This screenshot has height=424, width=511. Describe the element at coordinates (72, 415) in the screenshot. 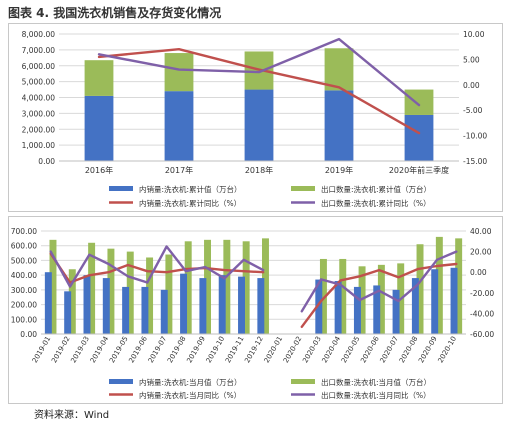

I see `source-note: 资料来源：Wind` at that location.